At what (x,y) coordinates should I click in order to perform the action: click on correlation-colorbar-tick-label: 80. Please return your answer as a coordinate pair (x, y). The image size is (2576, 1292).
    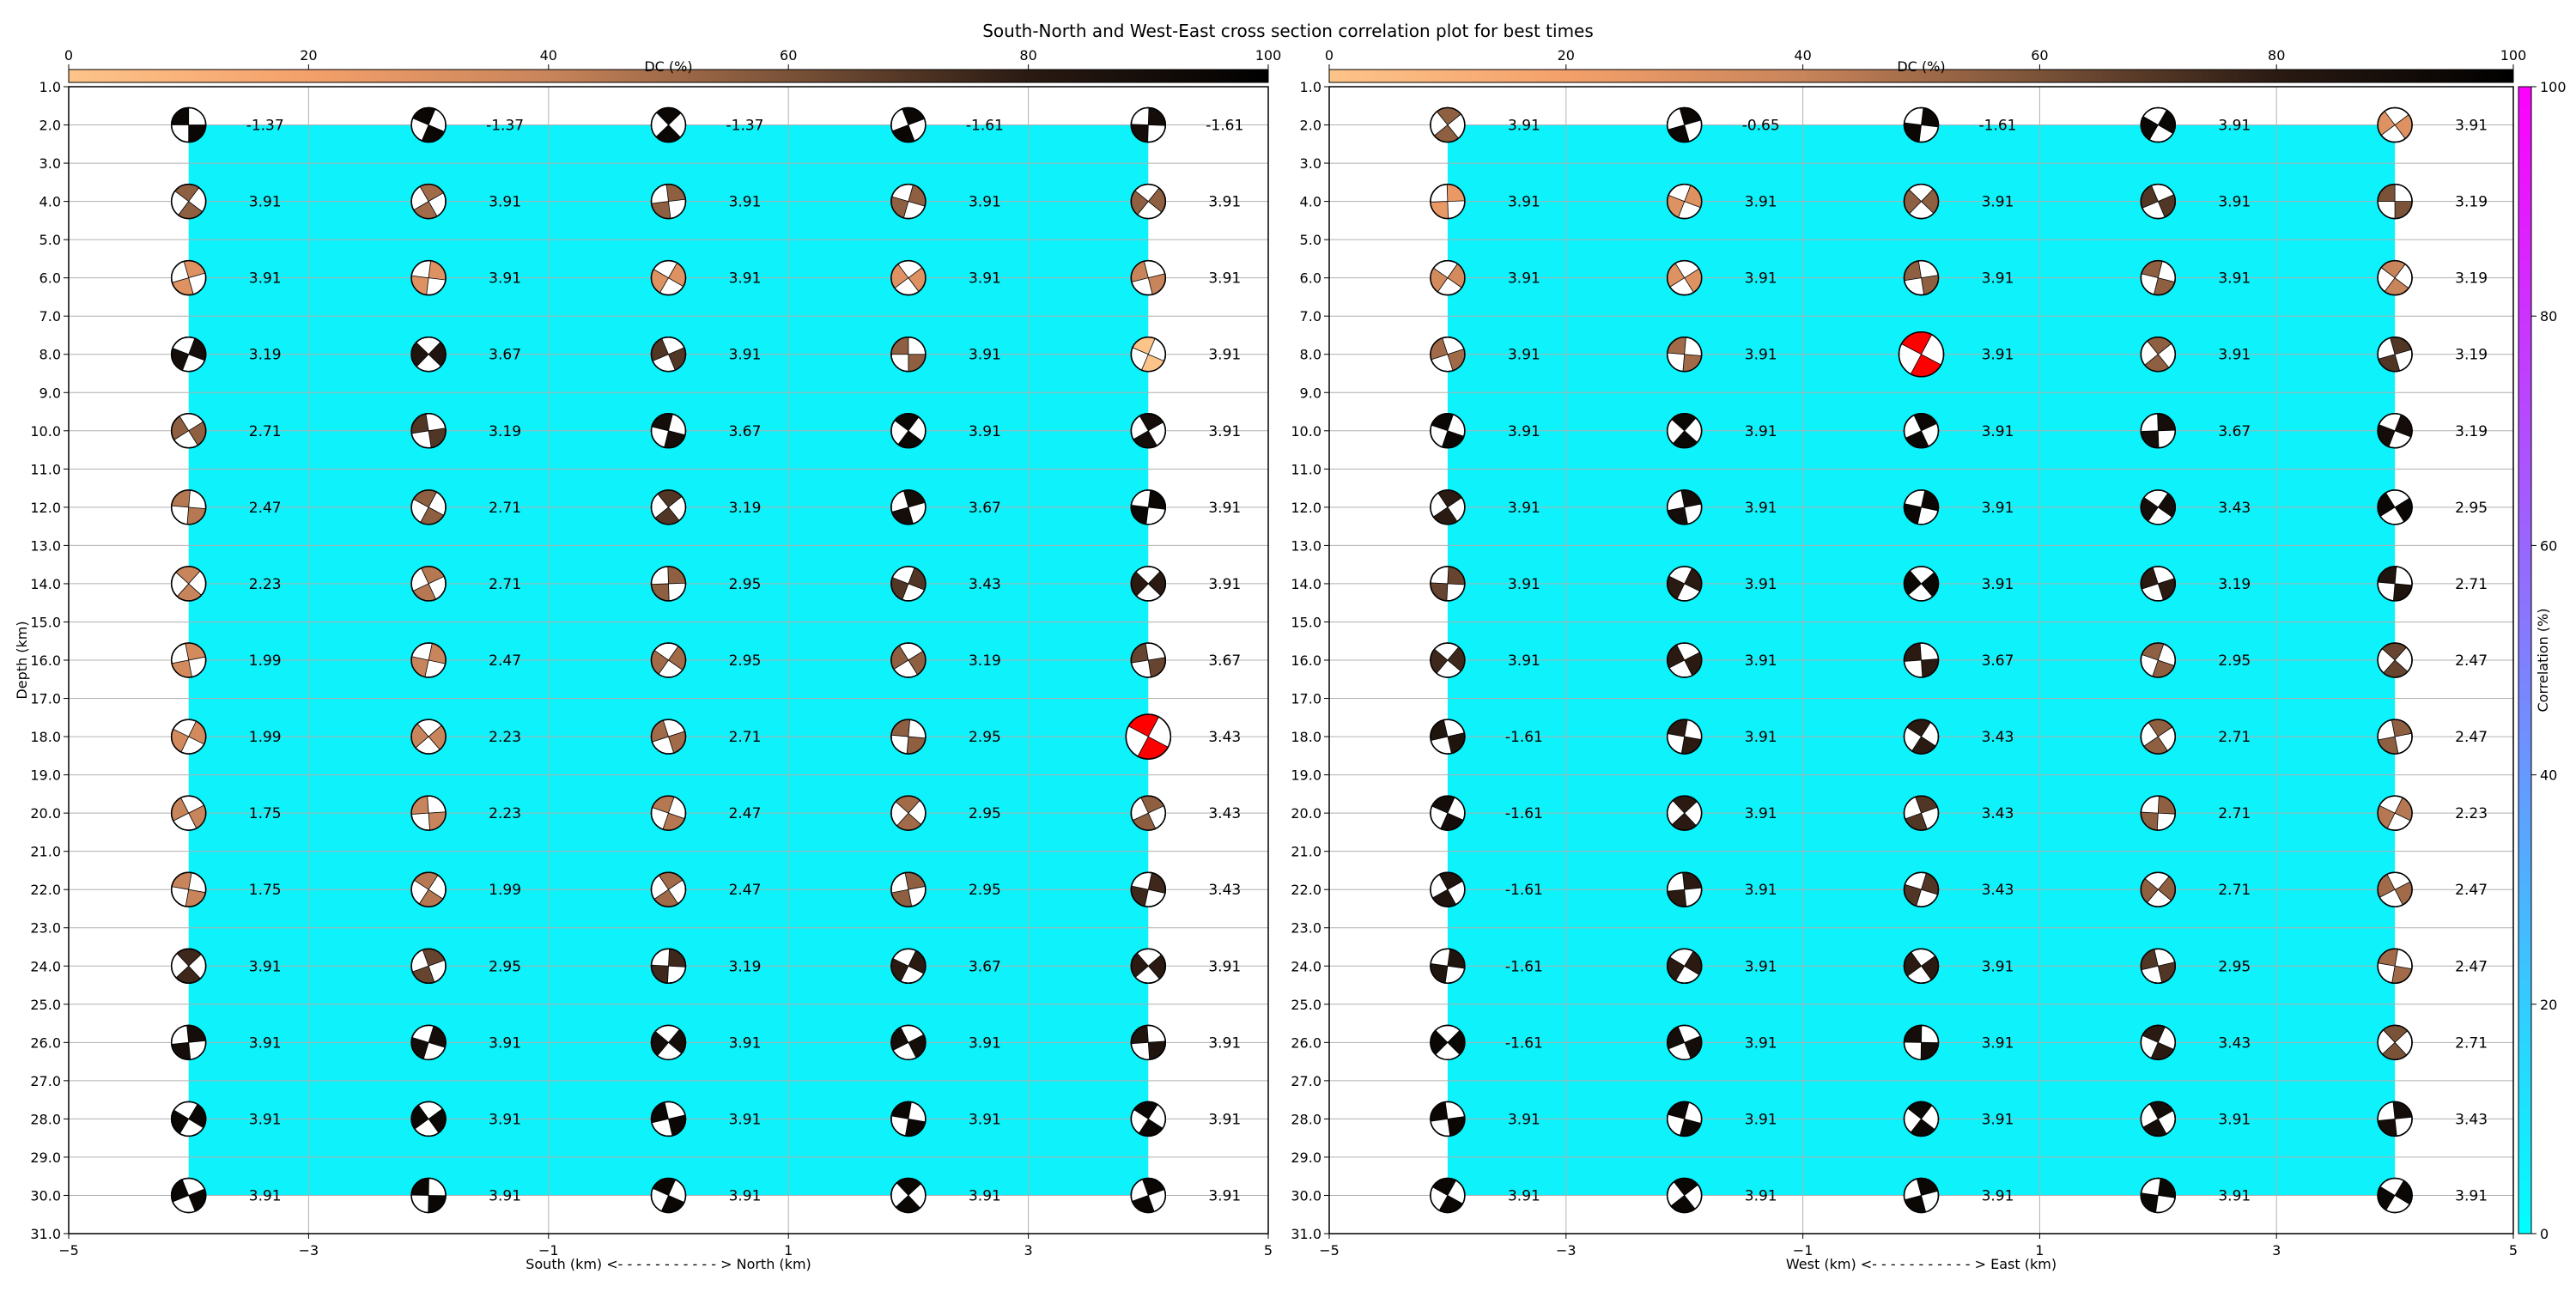
    Looking at the image, I should click on (2548, 316).